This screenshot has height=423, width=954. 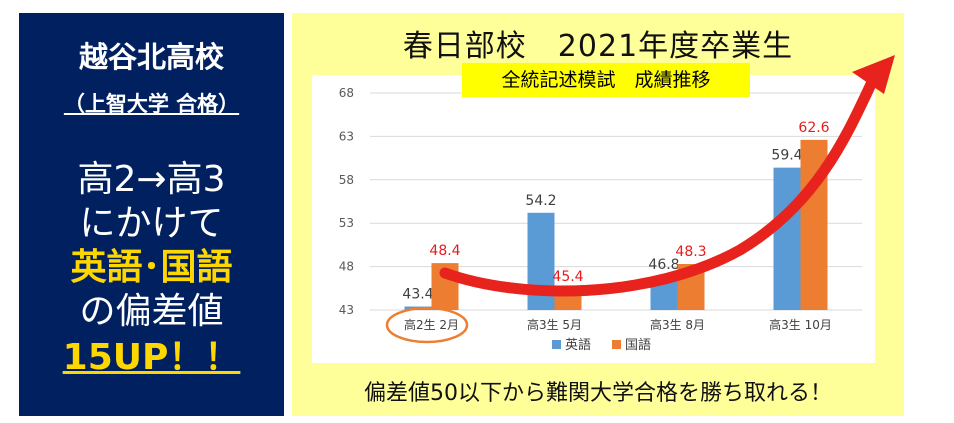 What do you see at coordinates (346, 180) in the screenshot?
I see `y-tick-label: 58` at bounding box center [346, 180].